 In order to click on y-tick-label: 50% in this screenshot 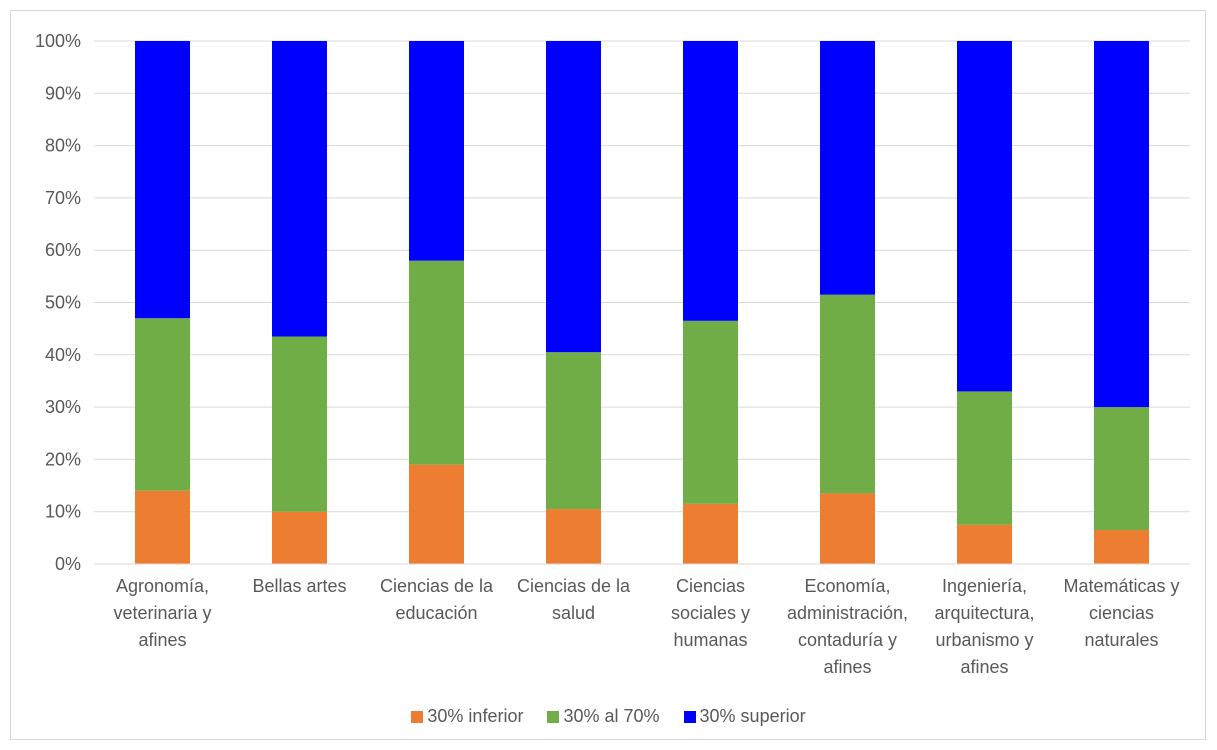, I will do `click(63, 303)`.